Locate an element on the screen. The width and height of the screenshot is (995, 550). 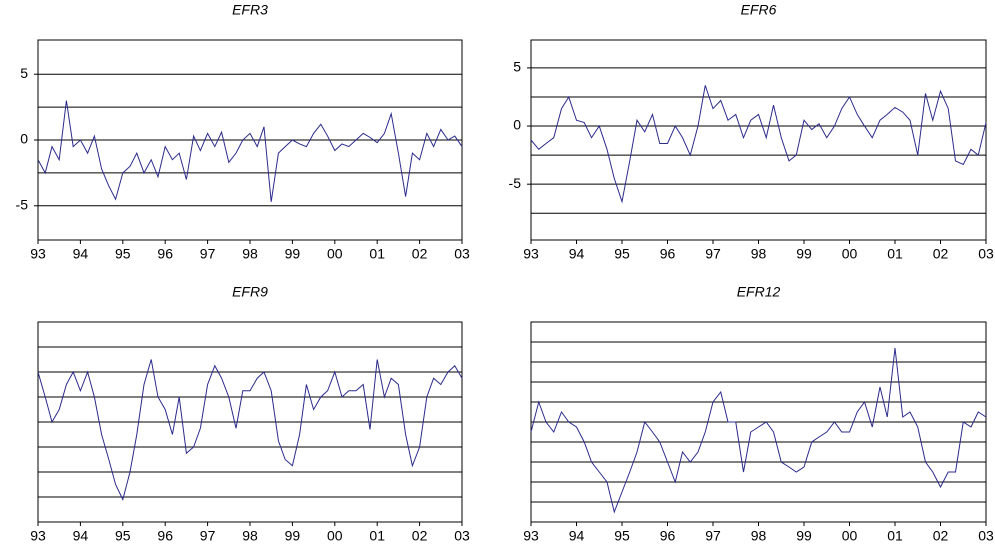
chart-title: EFR6 is located at coordinates (759, 10).